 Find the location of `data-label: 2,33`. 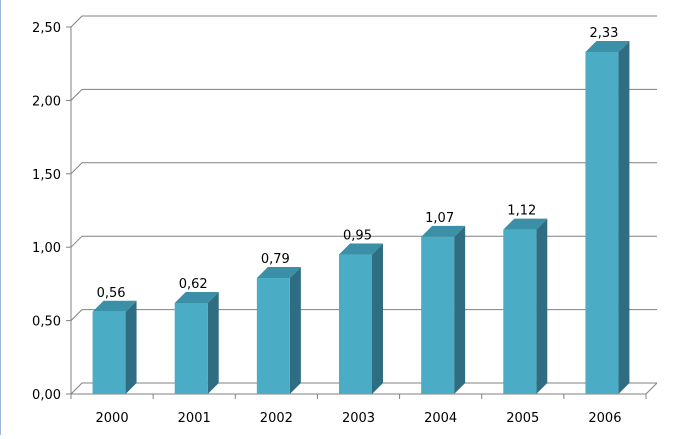

data-label: 2,33 is located at coordinates (603, 33).